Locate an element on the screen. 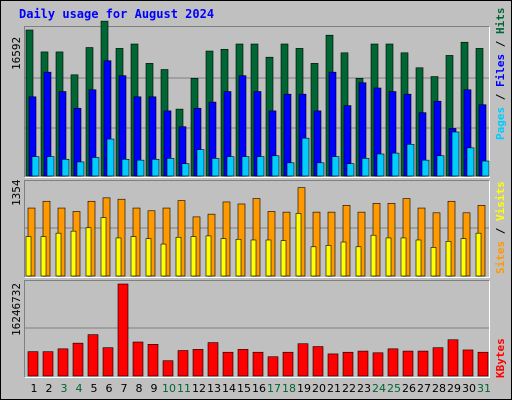  day-label-1: 1 is located at coordinates (34, 388).